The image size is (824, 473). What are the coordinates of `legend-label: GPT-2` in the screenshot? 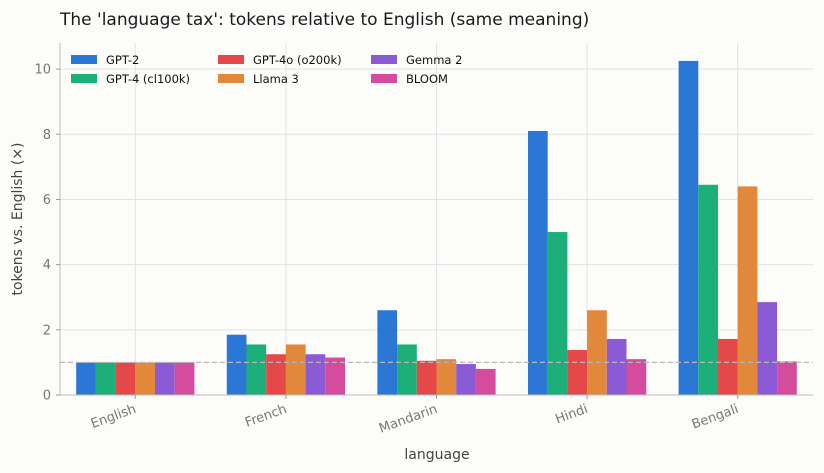 It's located at (122, 60).